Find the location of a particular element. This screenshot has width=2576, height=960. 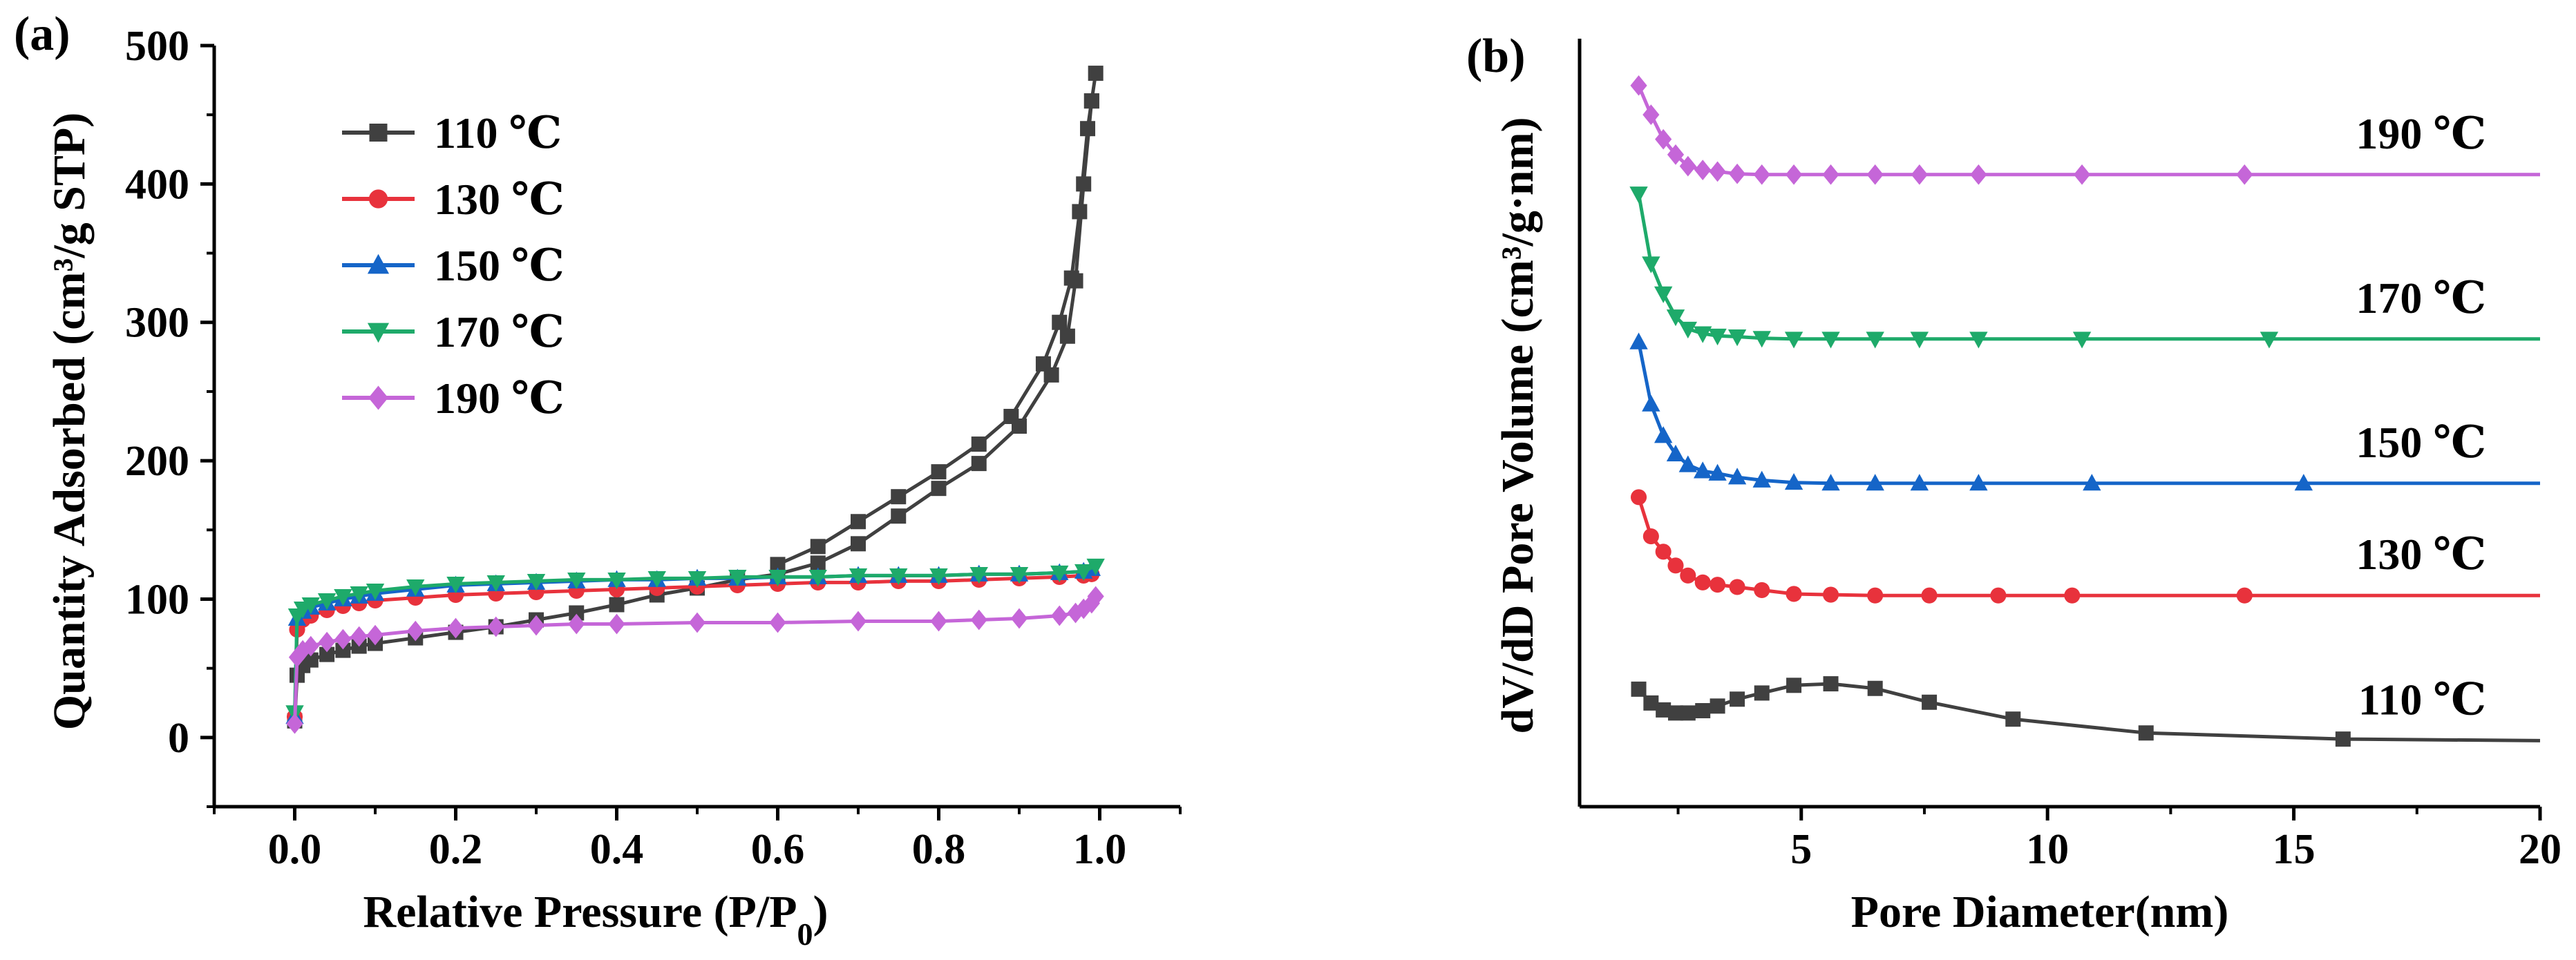

x-tick-label: 5 is located at coordinates (1801, 850).